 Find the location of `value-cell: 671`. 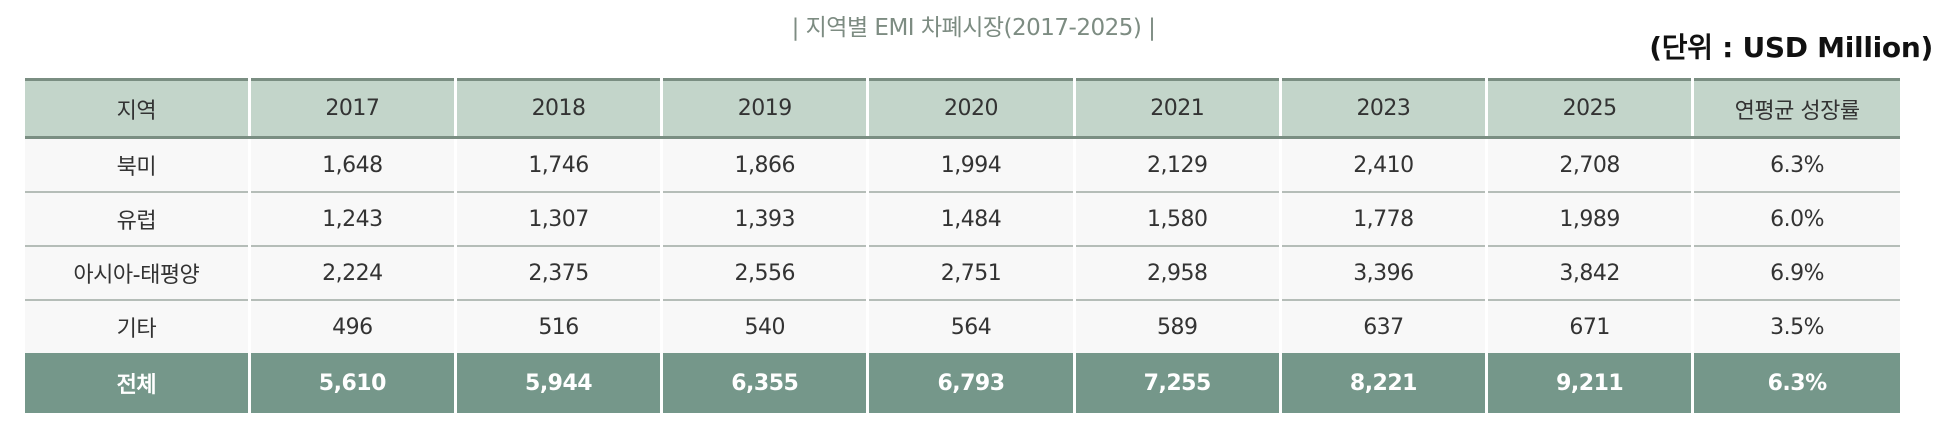

value-cell: 671 is located at coordinates (1590, 326).